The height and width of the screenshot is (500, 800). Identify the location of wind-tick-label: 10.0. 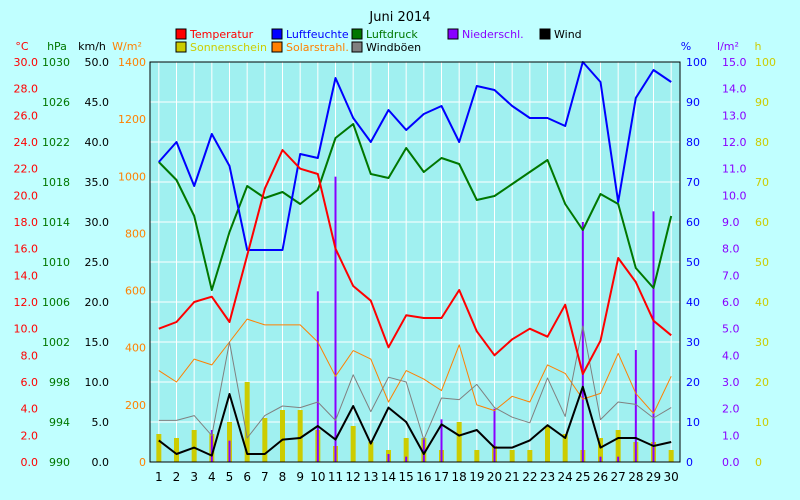
(97, 382).